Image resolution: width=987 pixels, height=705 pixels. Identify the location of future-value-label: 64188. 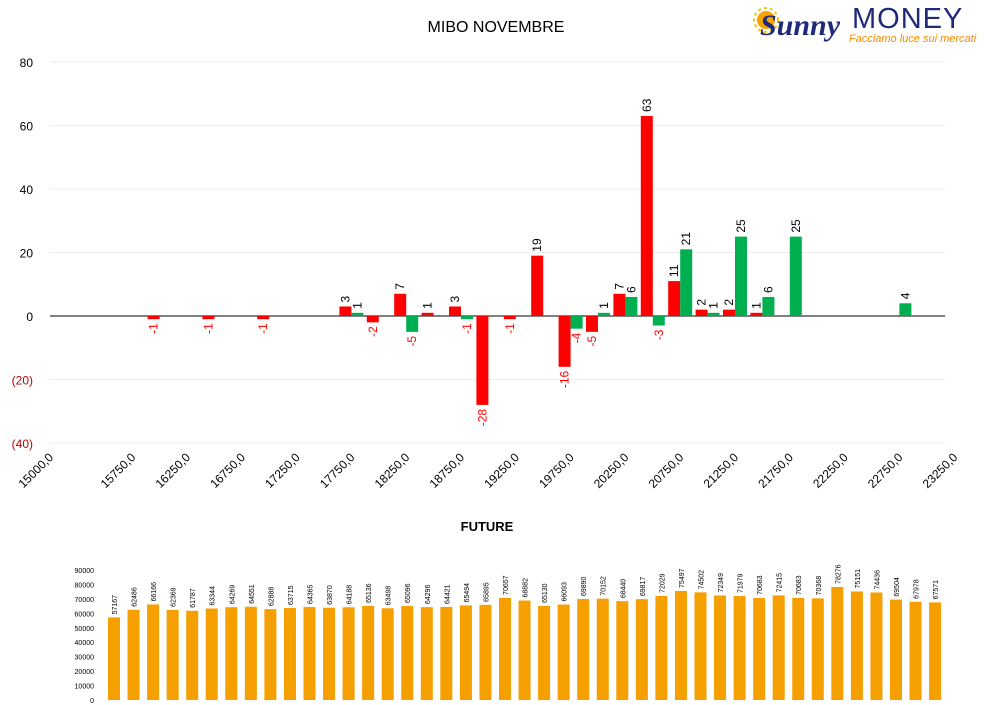
(350, 595).